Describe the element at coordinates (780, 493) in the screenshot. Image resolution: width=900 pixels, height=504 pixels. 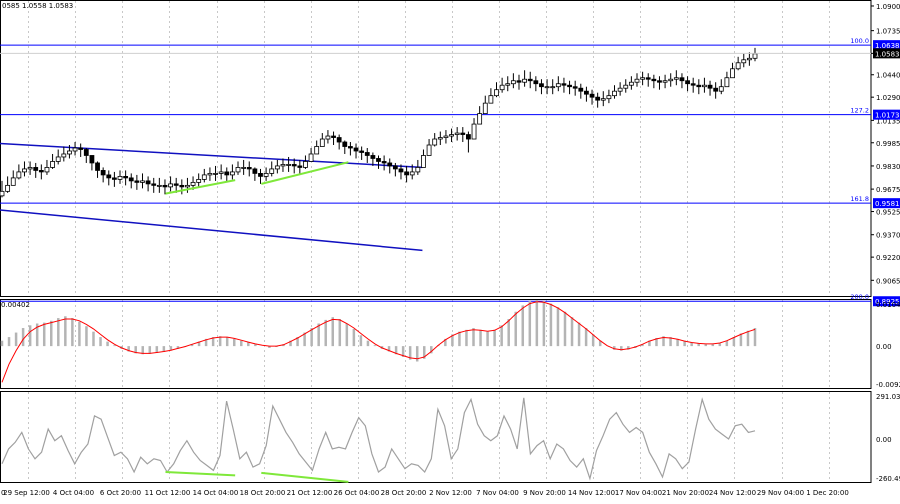
I see `x-tick-label: 29 Nov 04:00` at that location.